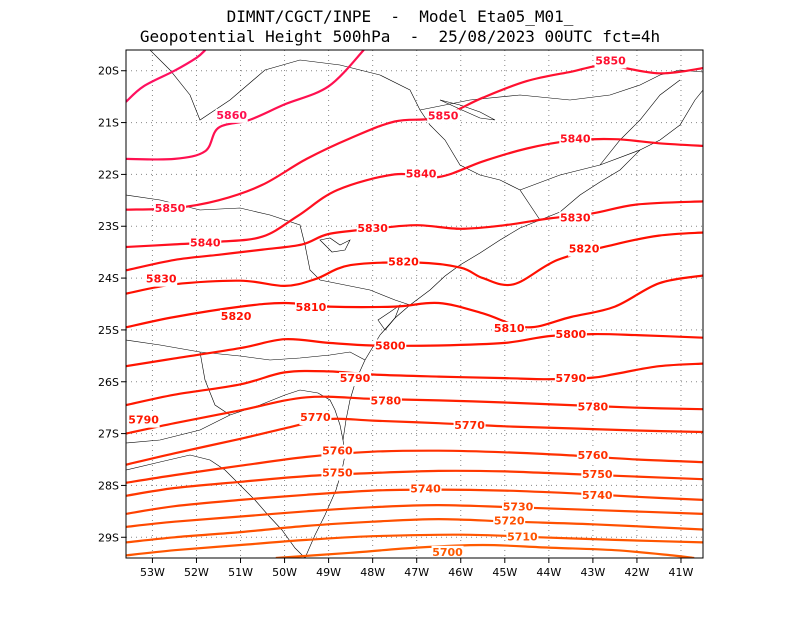  I want to click on contour-label-5720: 5720, so click(509, 521).